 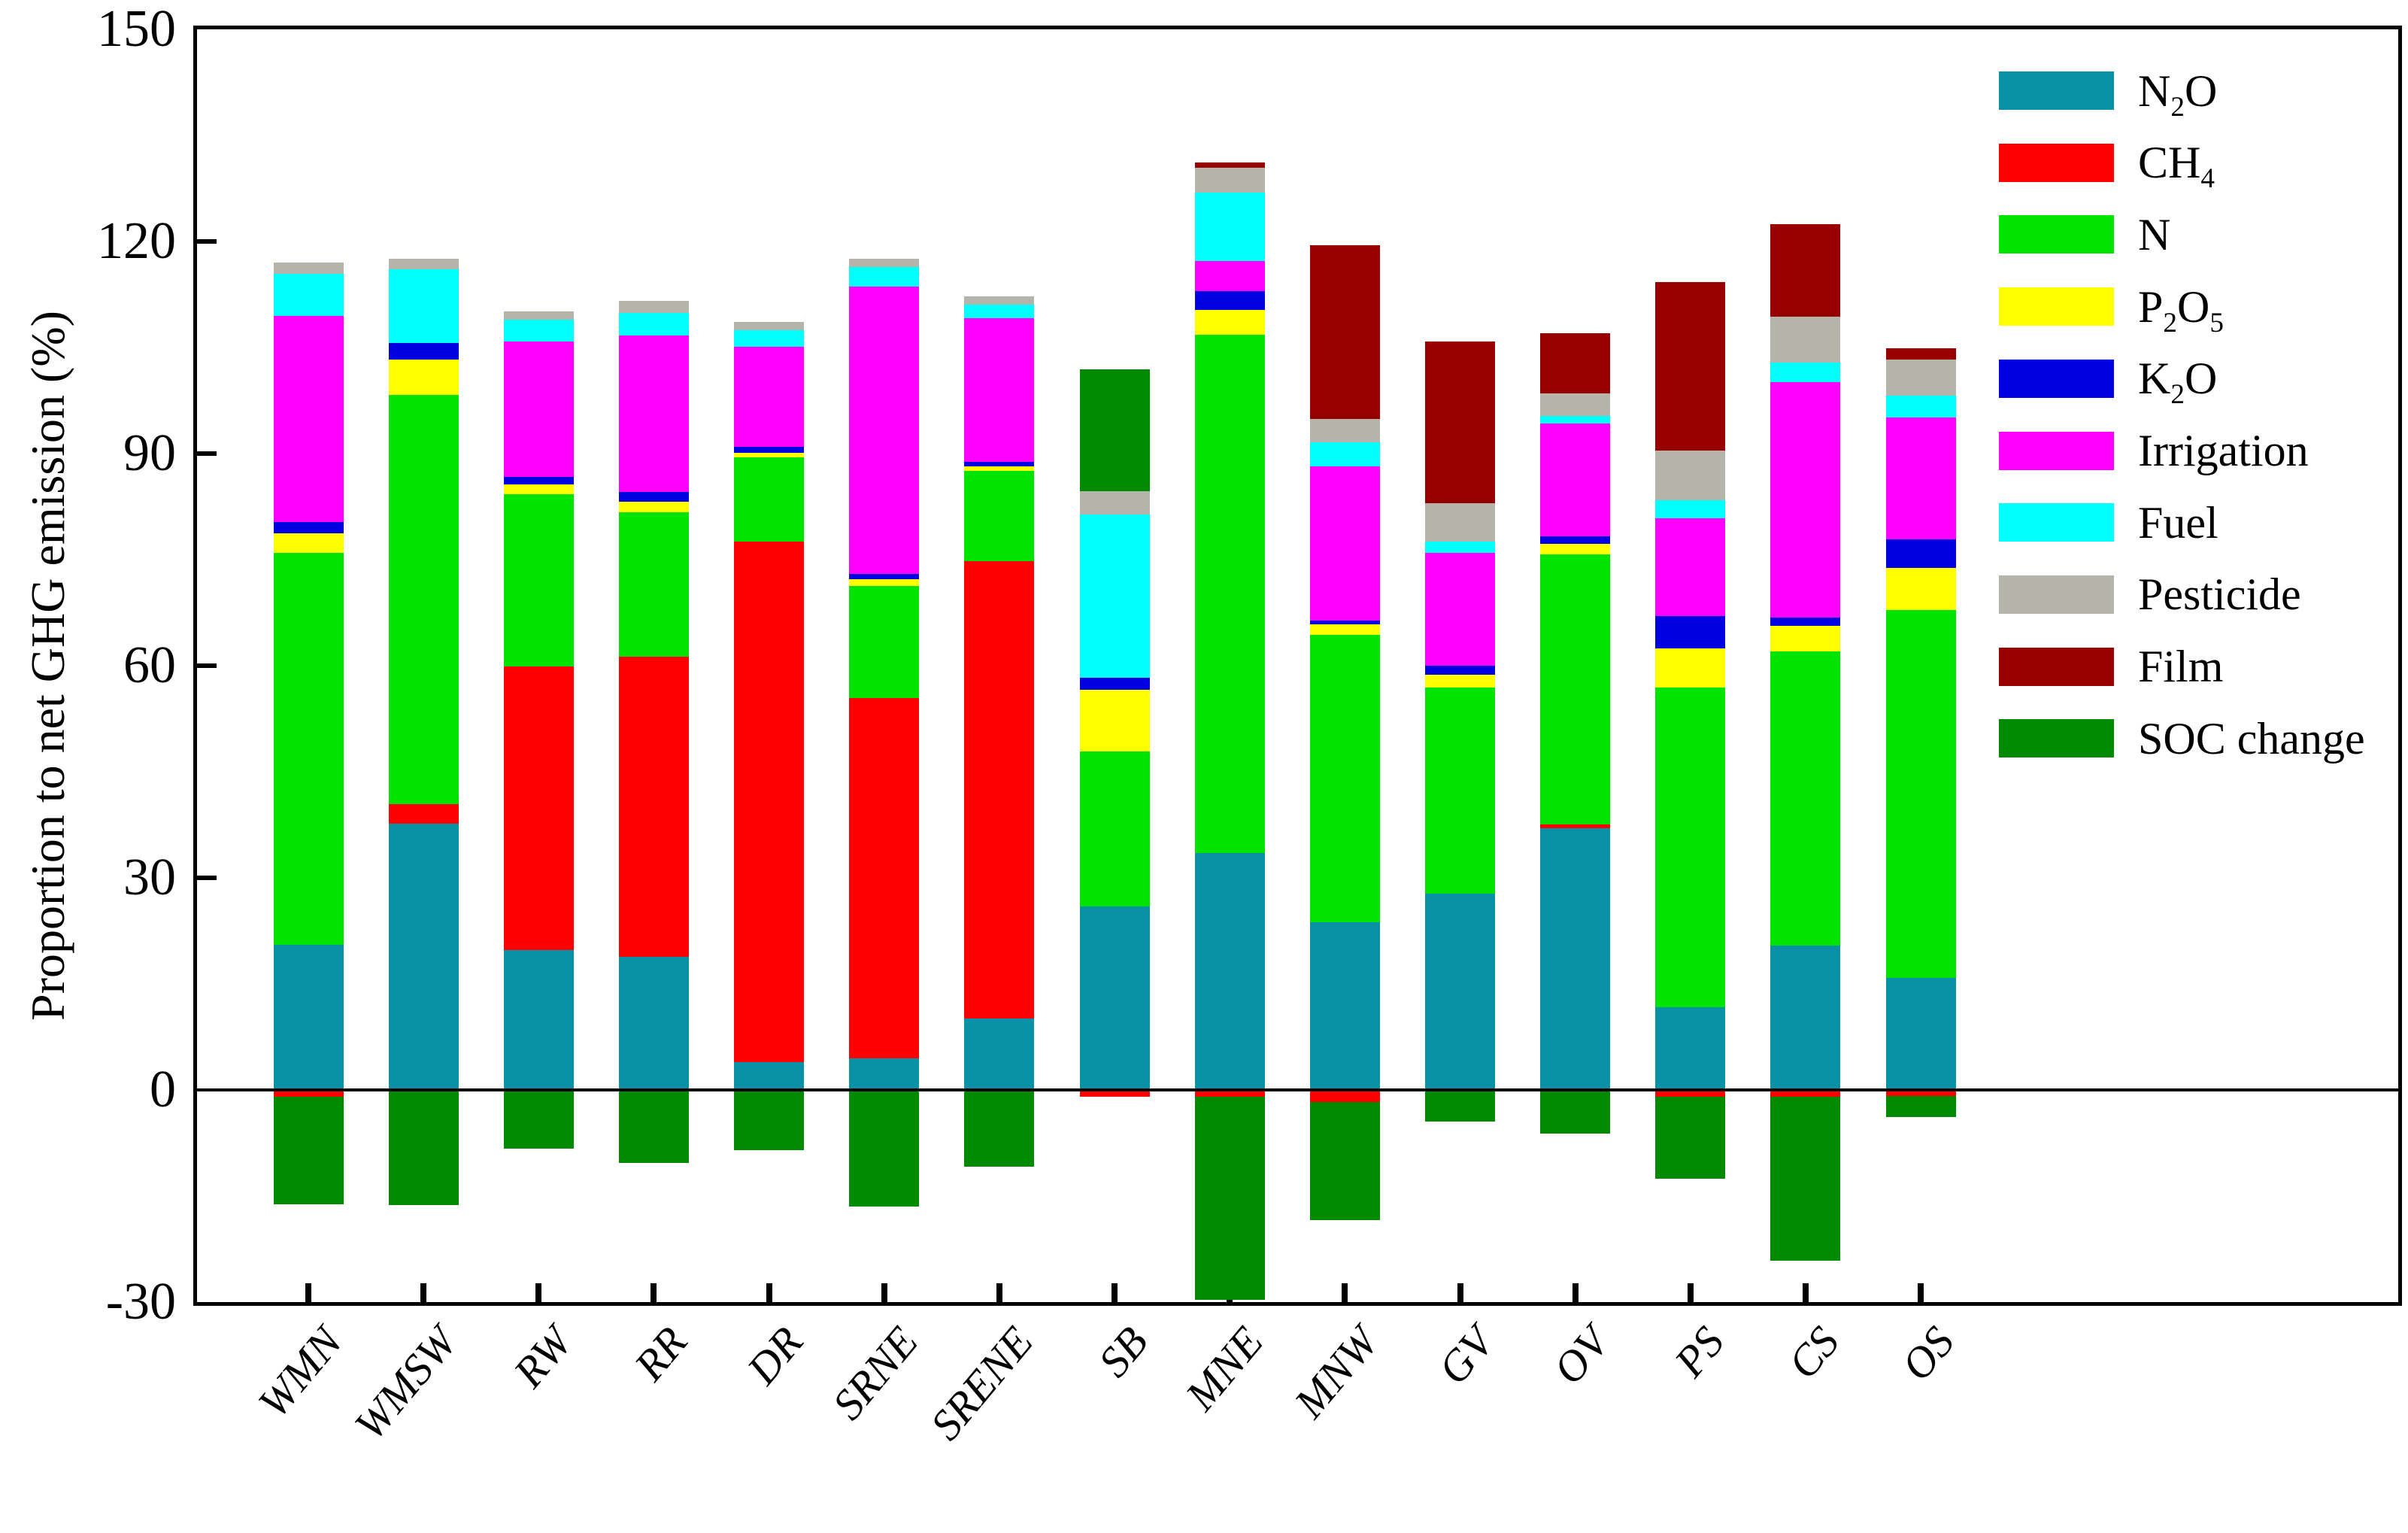 I want to click on bar-segment-n2o-ps, so click(x=1690, y=1048).